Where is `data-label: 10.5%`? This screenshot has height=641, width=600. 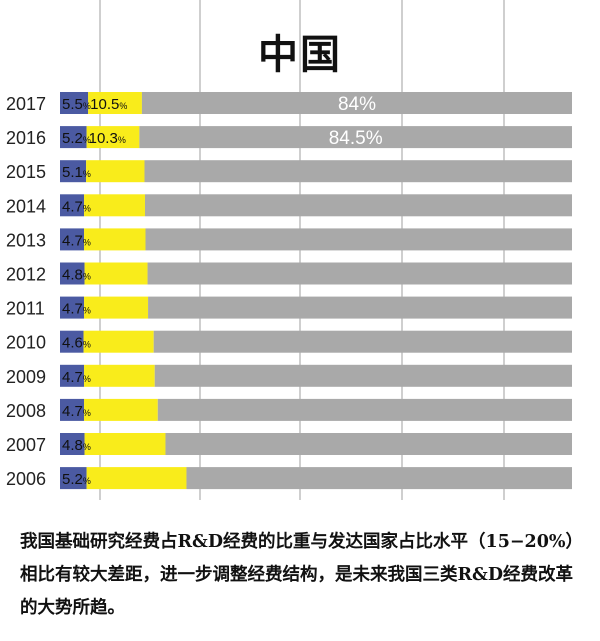
data-label: 10.5% is located at coordinates (108, 104).